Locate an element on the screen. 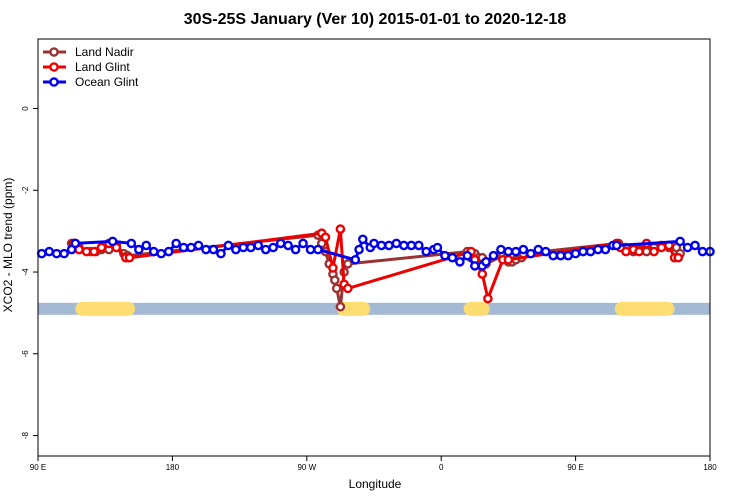 The width and height of the screenshot is (750, 500). x-axis: 90 E 180 90 W 0 90 E 180 is located at coordinates (373, 464).